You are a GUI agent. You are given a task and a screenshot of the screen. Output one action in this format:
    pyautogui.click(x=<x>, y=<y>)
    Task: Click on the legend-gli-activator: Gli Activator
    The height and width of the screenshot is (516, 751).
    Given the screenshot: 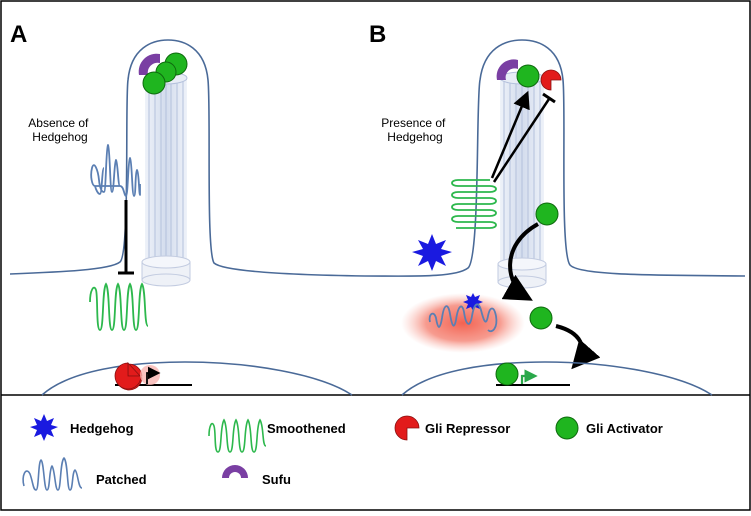 What is the action you would take?
    pyautogui.click(x=609, y=428)
    